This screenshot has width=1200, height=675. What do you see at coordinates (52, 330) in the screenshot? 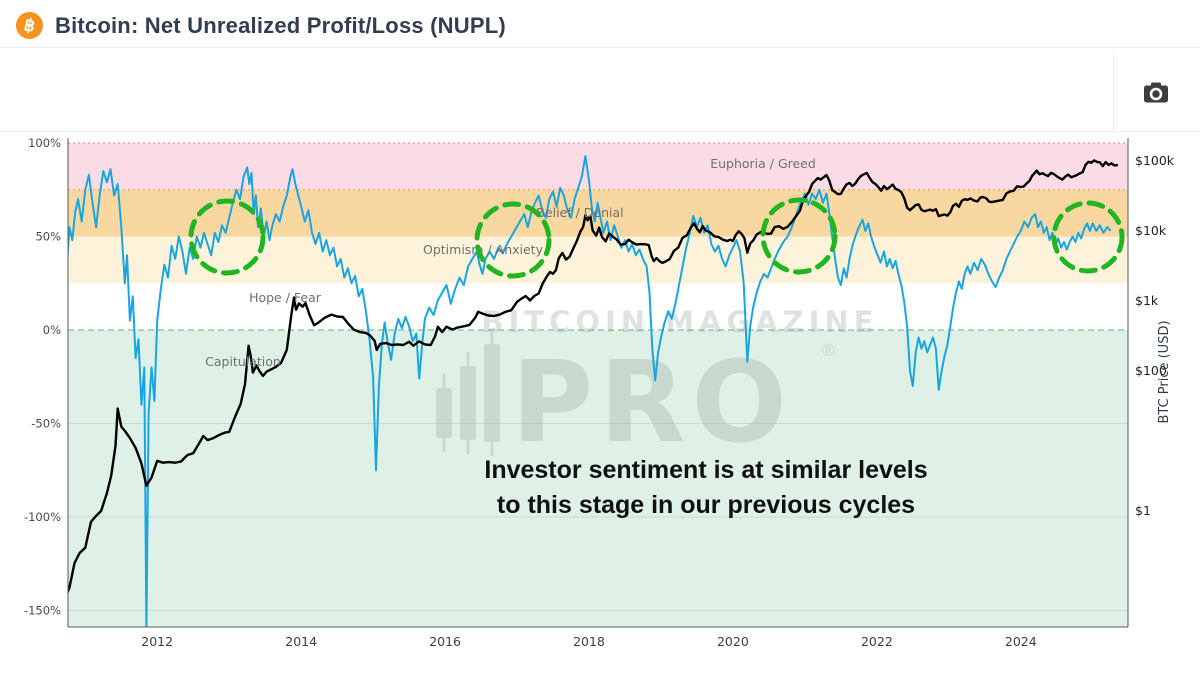
I see `left-axis-tick: 0%` at bounding box center [52, 330].